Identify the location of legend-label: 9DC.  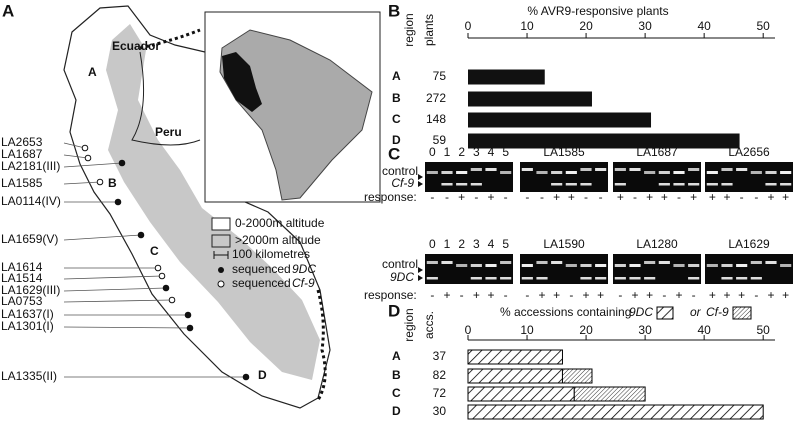
(304, 269).